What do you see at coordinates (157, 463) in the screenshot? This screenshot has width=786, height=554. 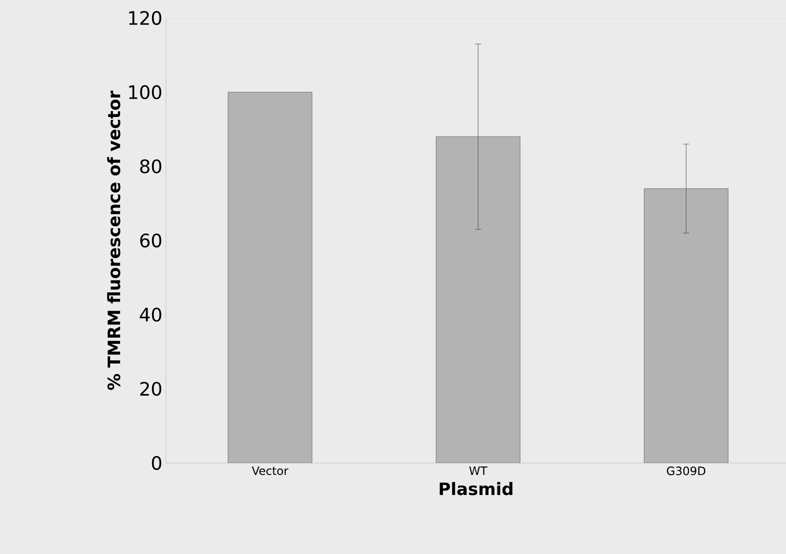 I see `y-tick-label: 0` at bounding box center [157, 463].